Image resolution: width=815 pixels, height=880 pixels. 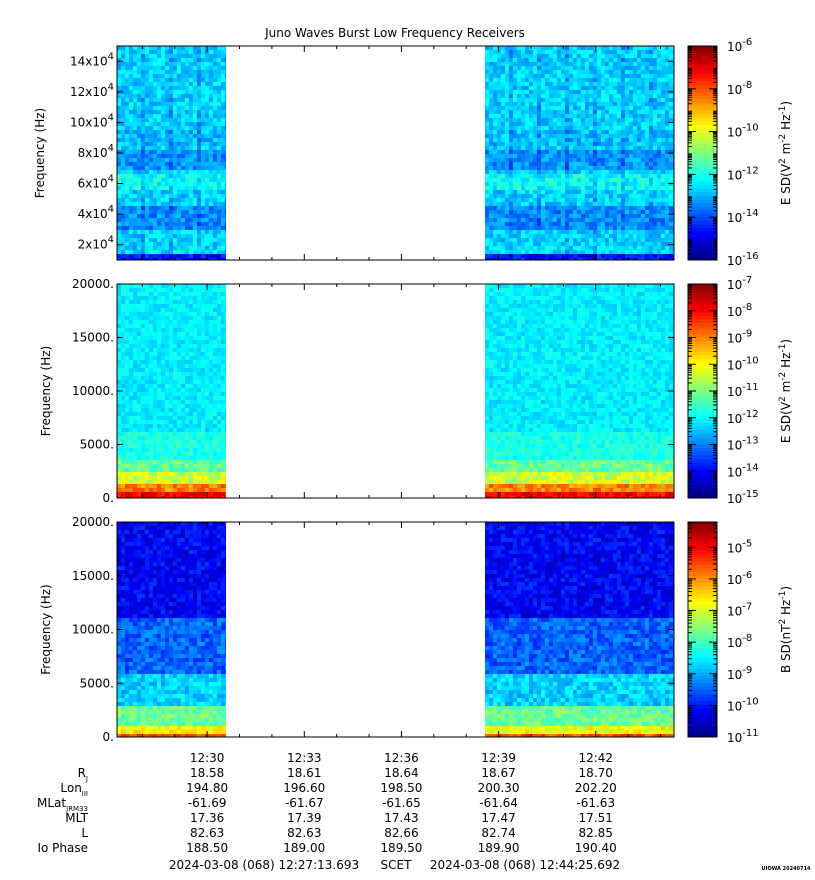 I want to click on ephemeris-row-label: RJ, so click(x=83, y=774).